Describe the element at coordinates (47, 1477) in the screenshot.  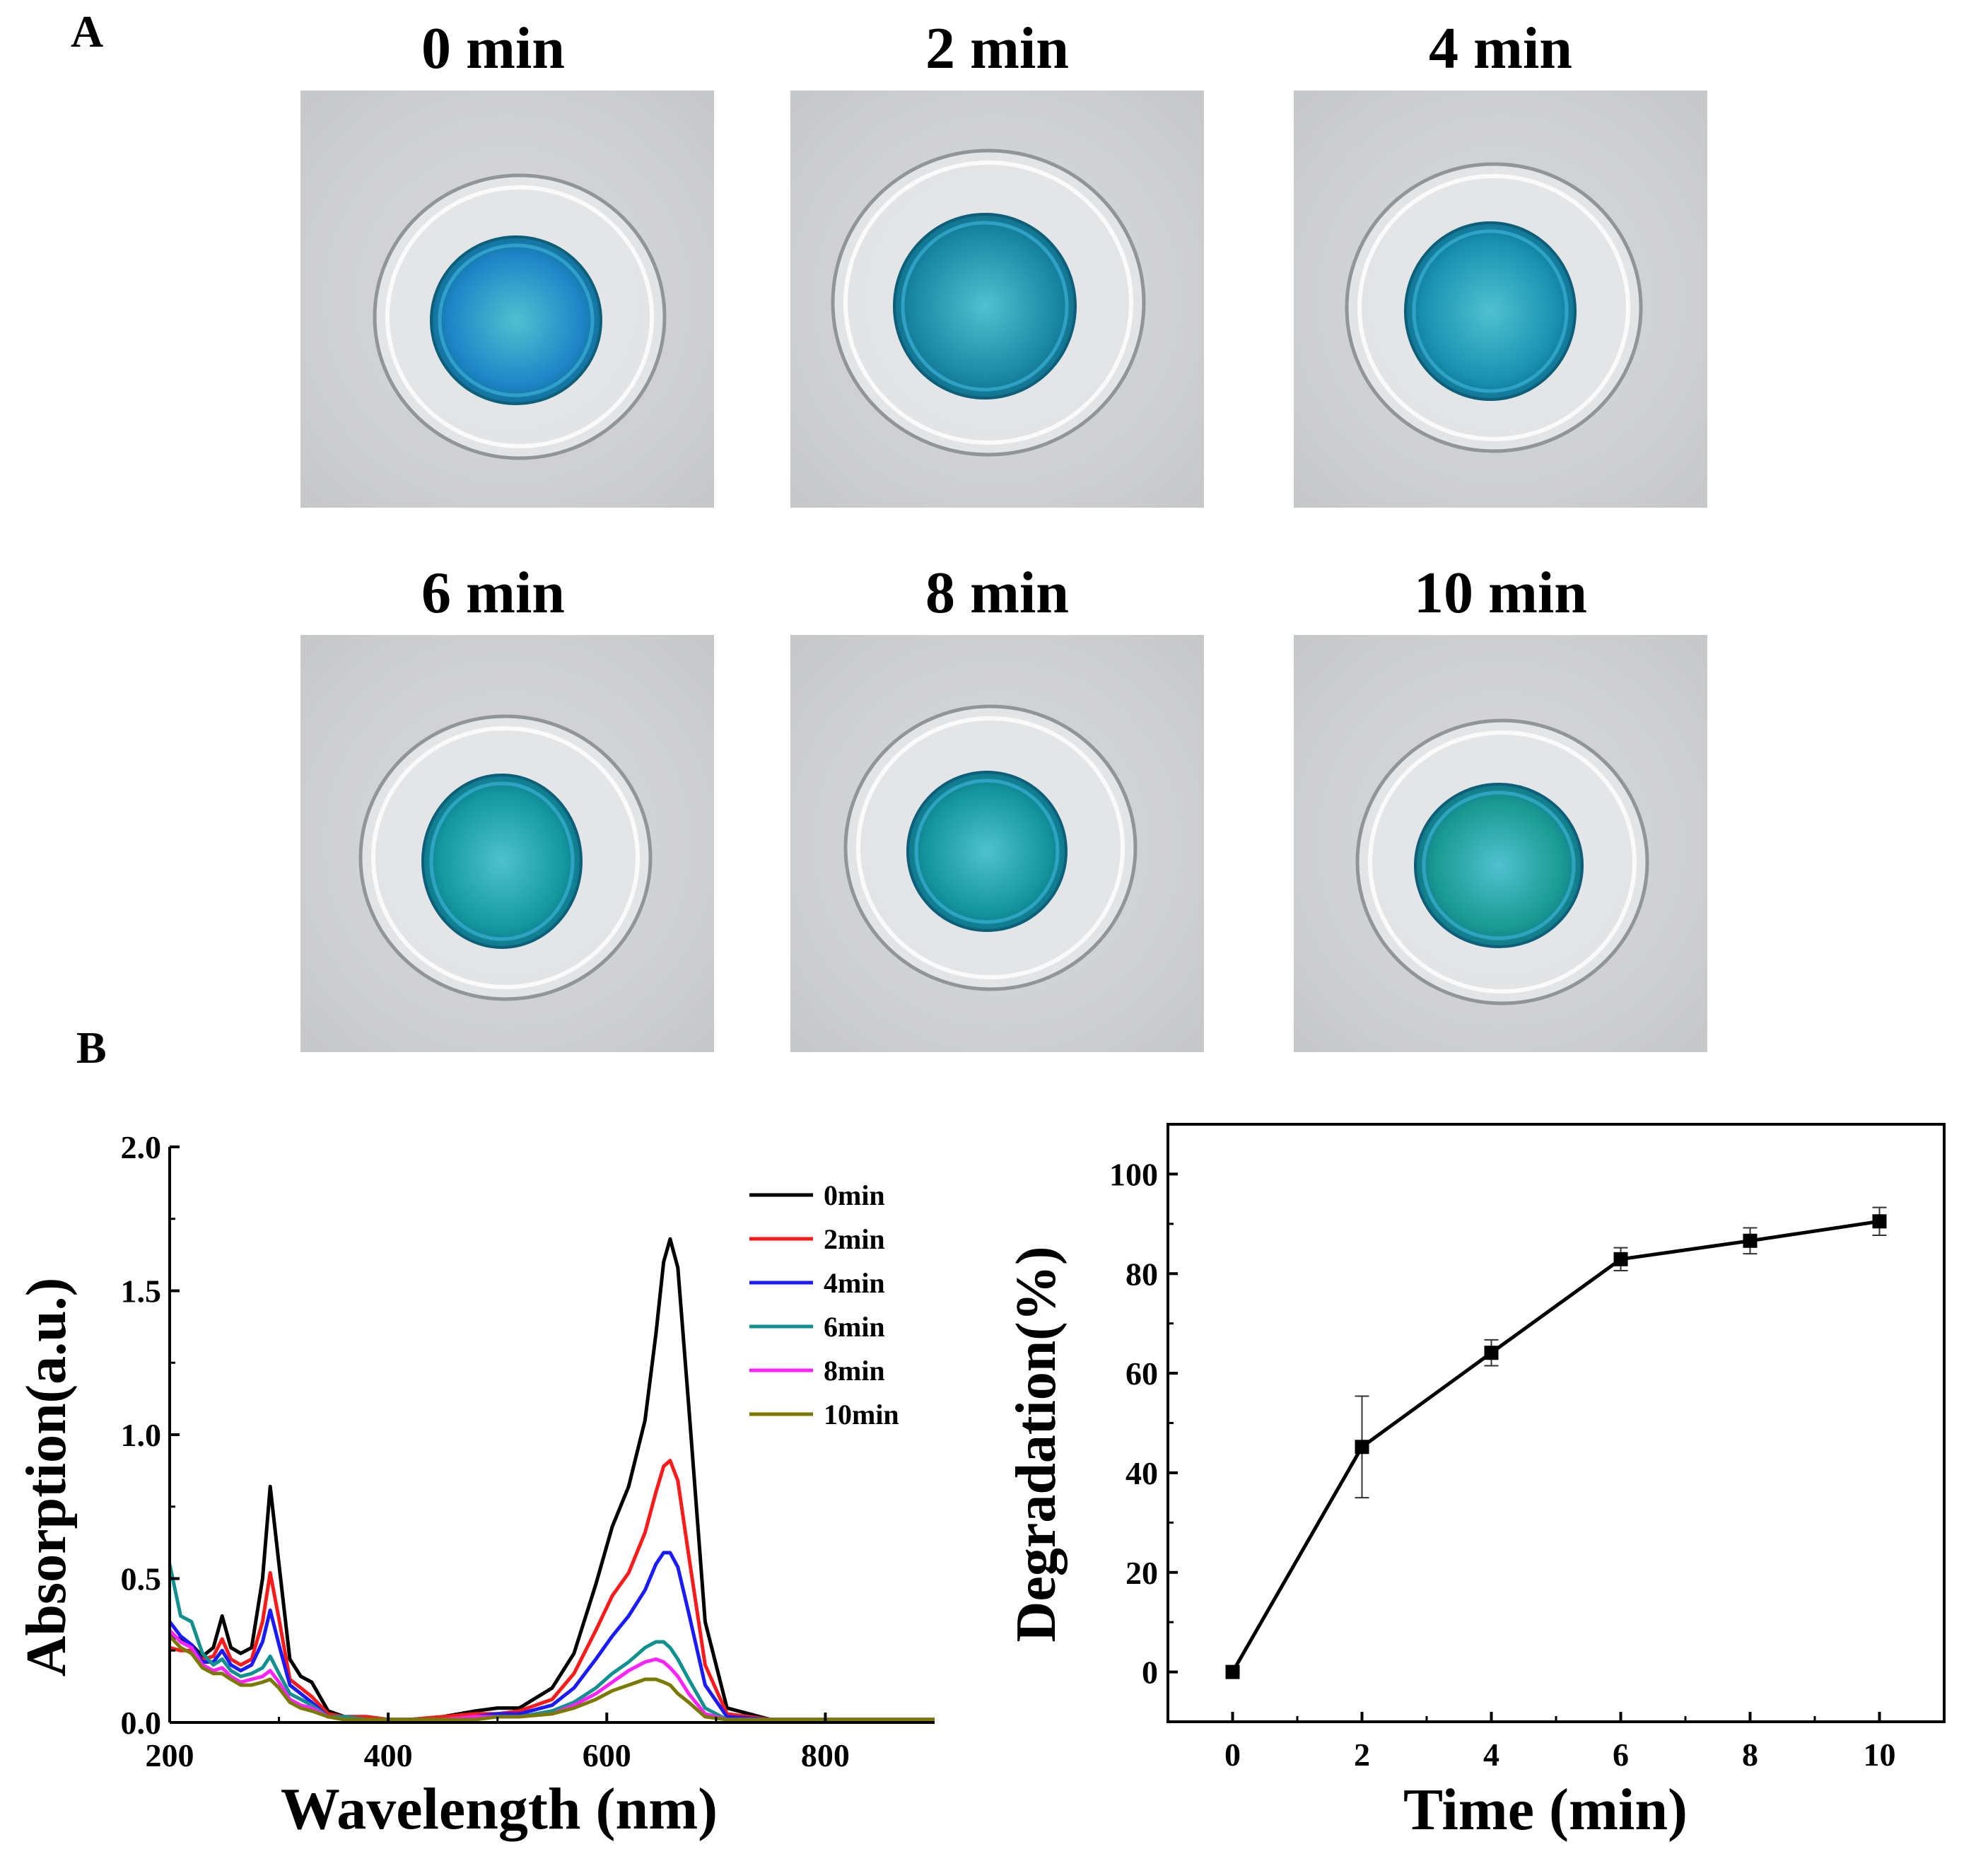
I see `y-axis-label: Absorption(a.u.)` at that location.